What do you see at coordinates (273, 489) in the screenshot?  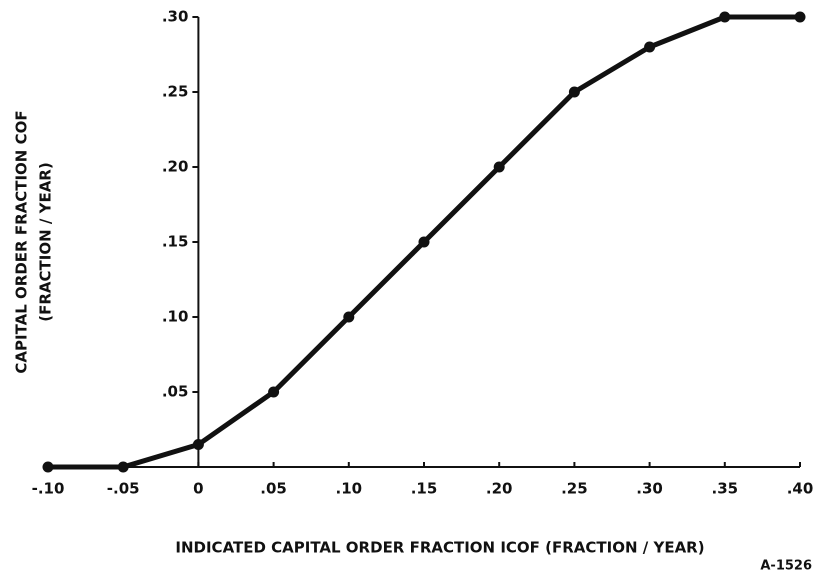 I see `x-tick-label: .05` at bounding box center [273, 489].